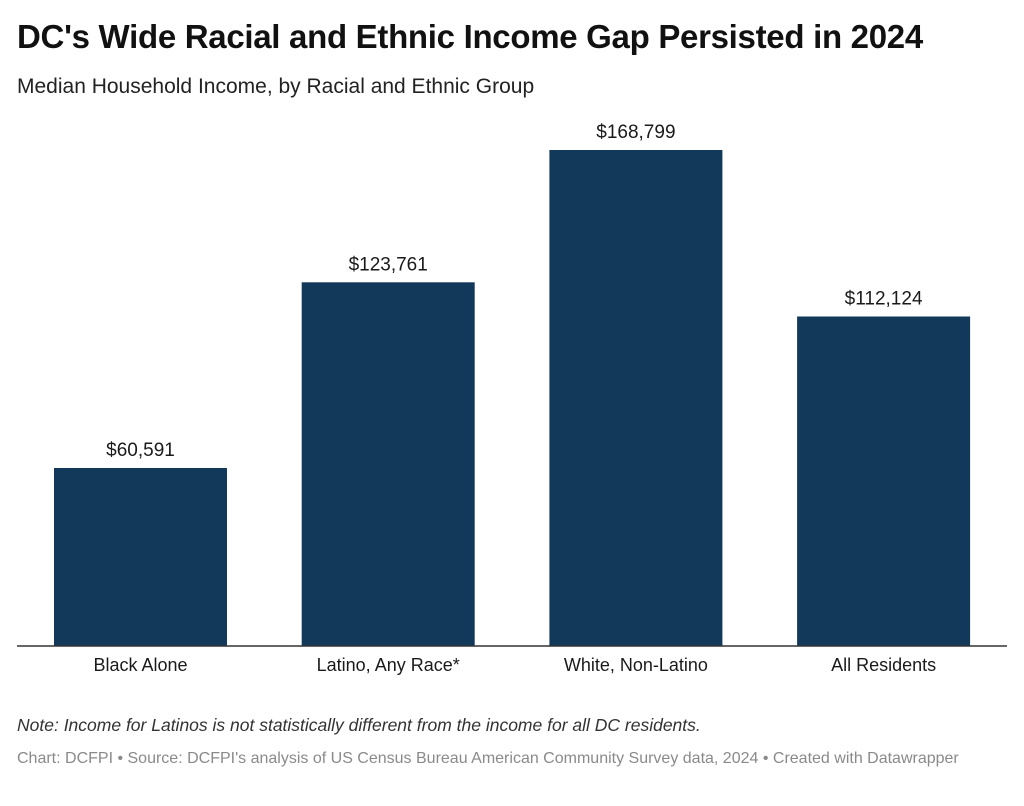 This screenshot has width=1024, height=806. What do you see at coordinates (388, 464) in the screenshot?
I see `bar-latino-any-race` at bounding box center [388, 464].